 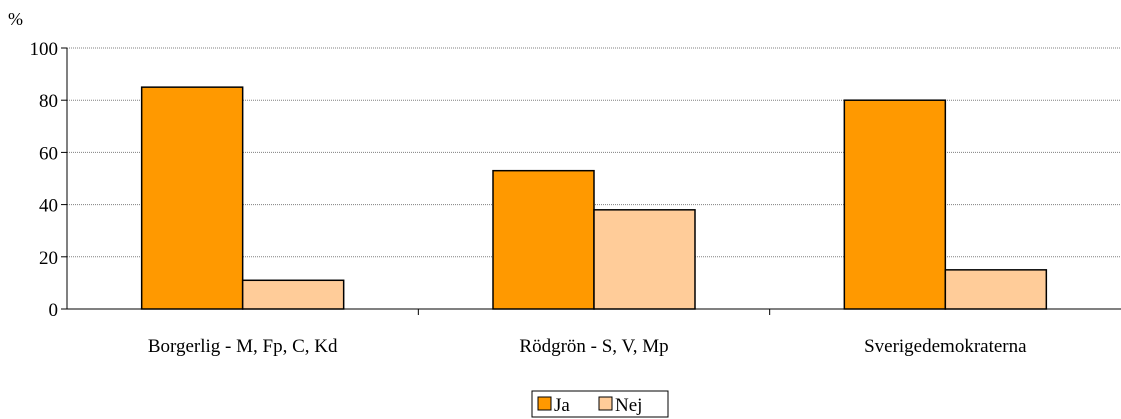 What do you see at coordinates (48, 206) in the screenshot?
I see `y-tick-label: 40` at bounding box center [48, 206].